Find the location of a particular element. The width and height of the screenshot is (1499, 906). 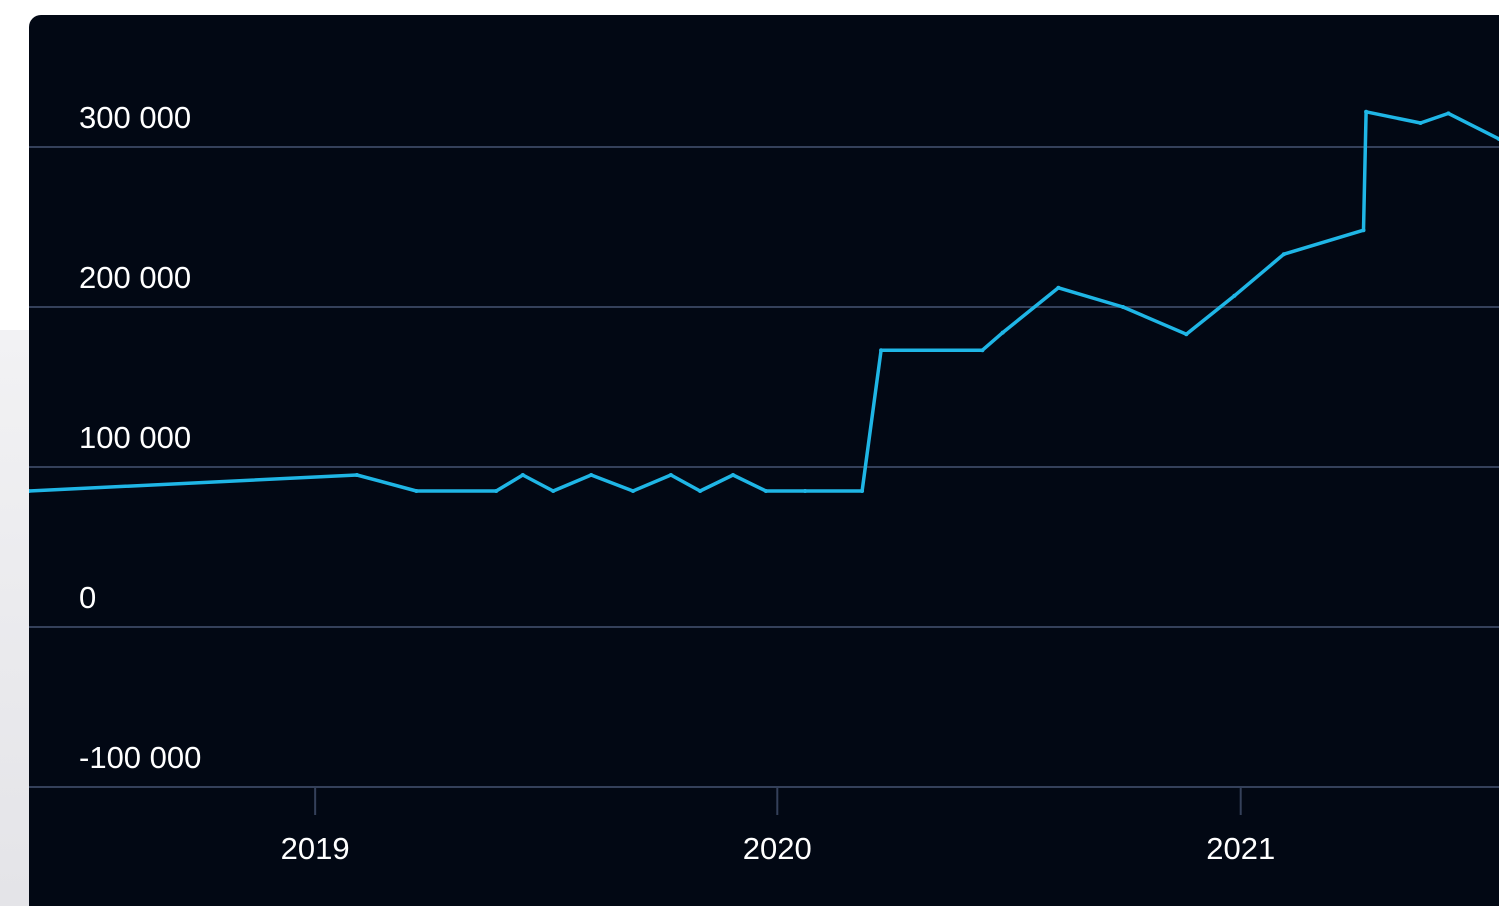

x-tick-label: 2020 is located at coordinates (777, 848).